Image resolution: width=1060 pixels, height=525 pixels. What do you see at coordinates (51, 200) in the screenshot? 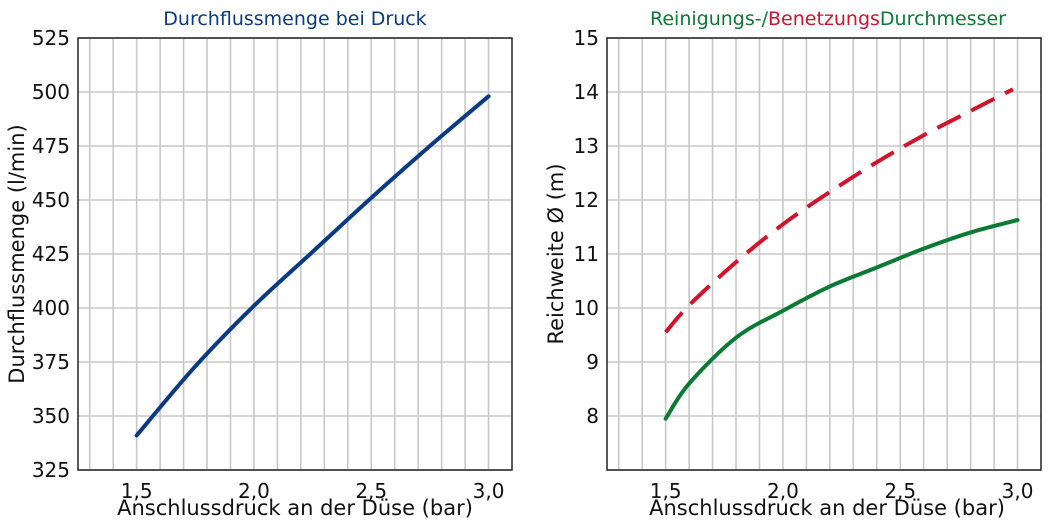
I see `chart-0-y-tick-label-5: 450` at bounding box center [51, 200].